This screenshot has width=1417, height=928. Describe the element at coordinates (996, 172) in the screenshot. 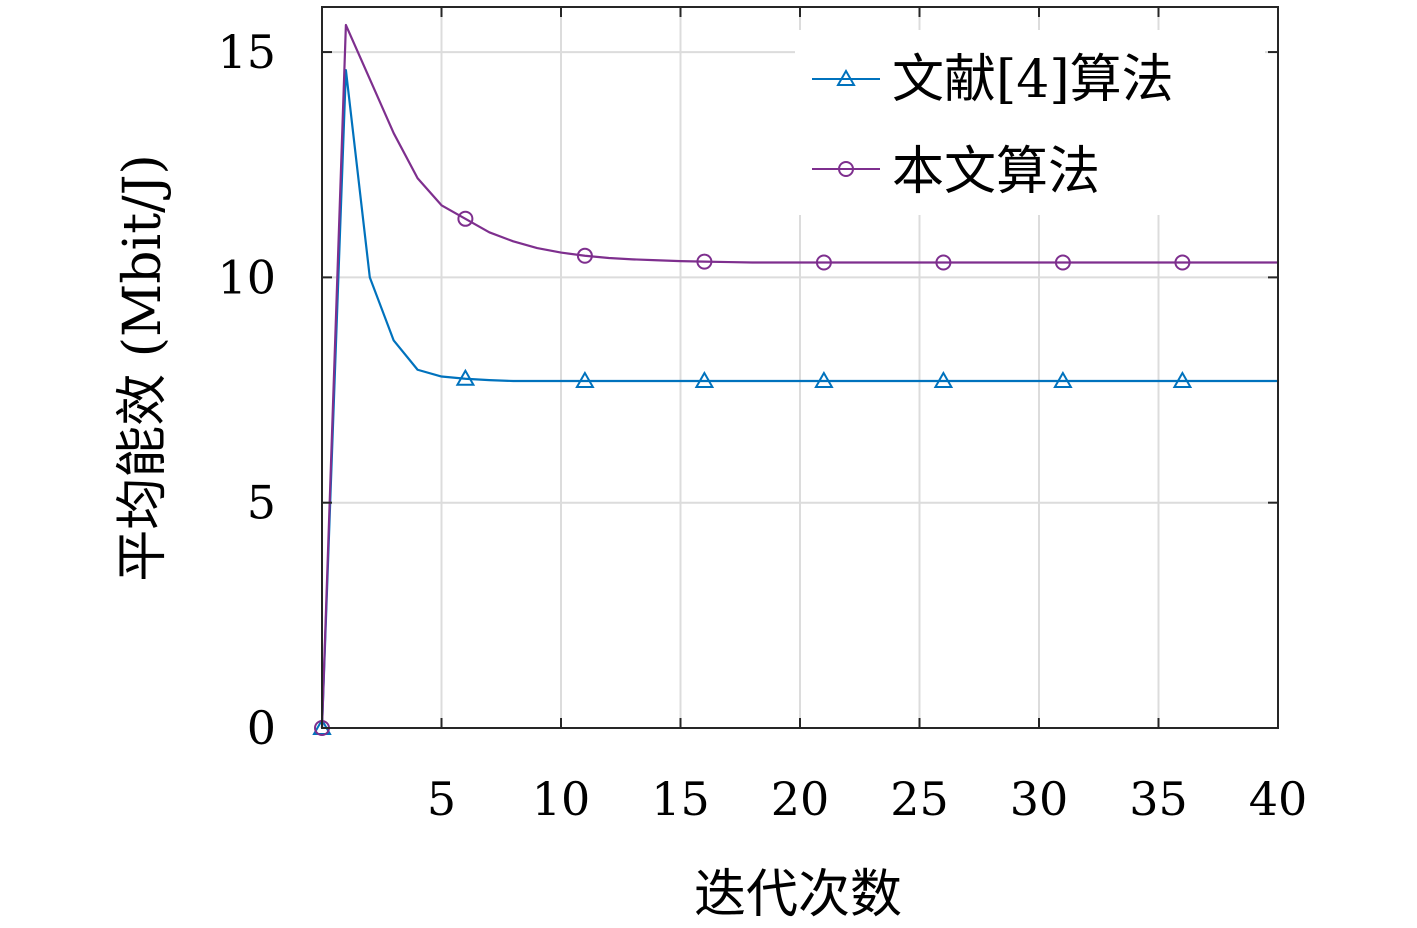

I see `legend-label-1: 本文算法` at that location.